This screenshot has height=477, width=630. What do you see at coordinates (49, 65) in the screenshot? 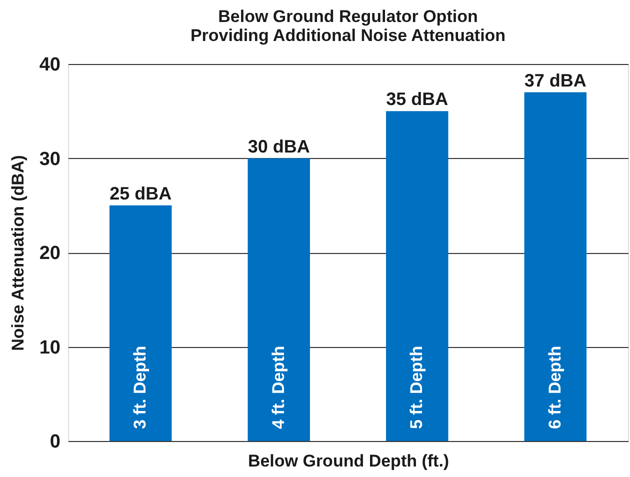
I see `y-tick-label: 40` at bounding box center [49, 65].